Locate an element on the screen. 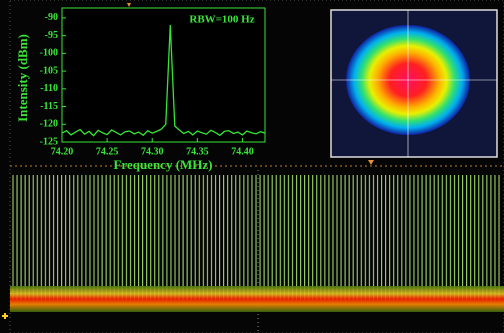 The image size is (504, 333). x-tick-label: 74.30 is located at coordinates (152, 151).